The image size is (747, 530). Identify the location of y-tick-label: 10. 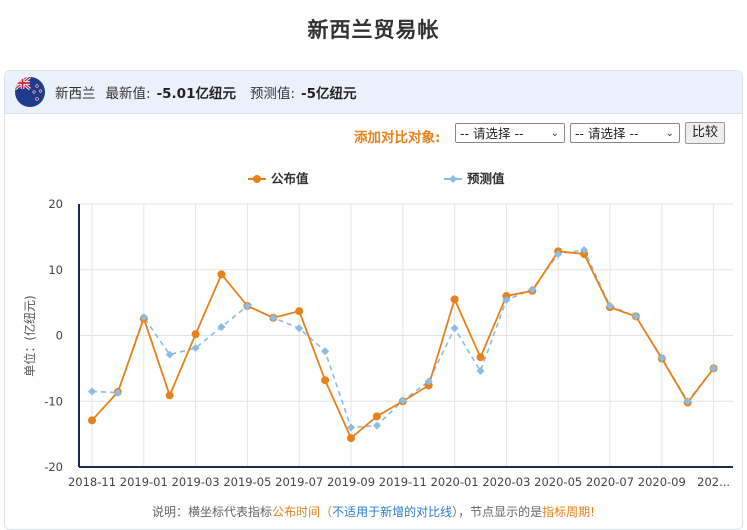
(55, 270).